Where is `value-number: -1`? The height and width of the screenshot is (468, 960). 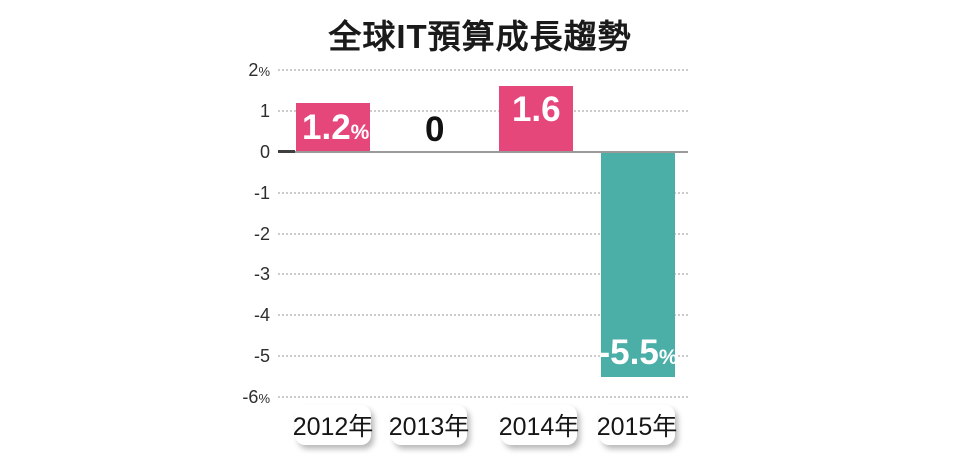
value-number: -1 is located at coordinates (261, 192).